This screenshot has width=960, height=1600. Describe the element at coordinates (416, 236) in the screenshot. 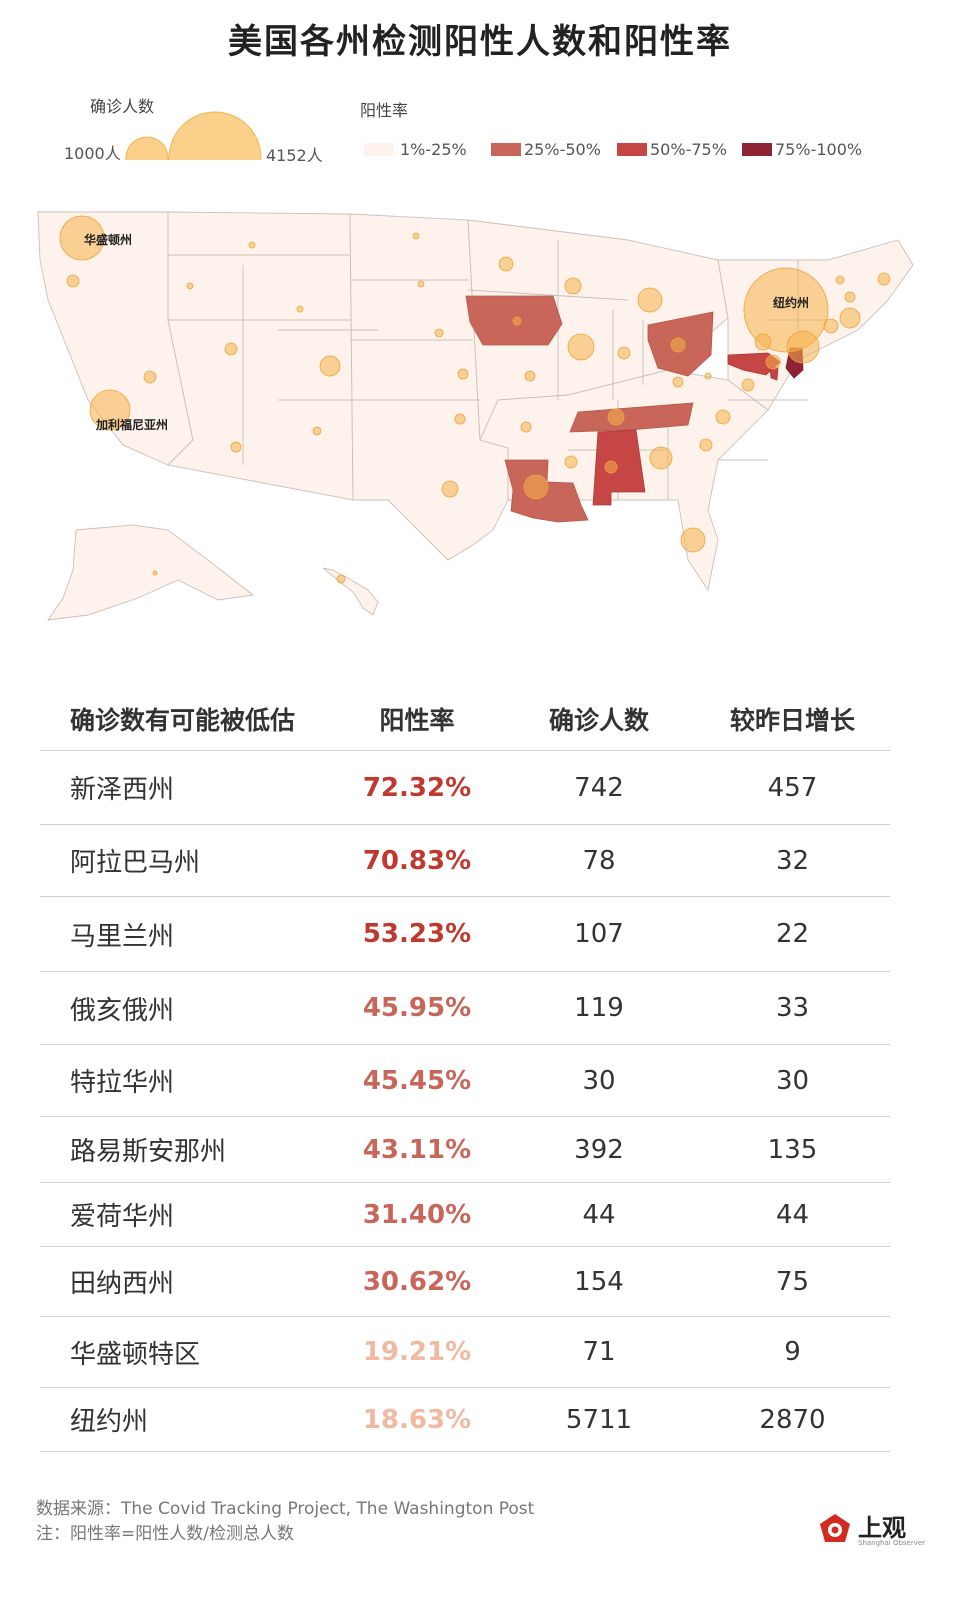

I see `bubble-northdakota` at that location.